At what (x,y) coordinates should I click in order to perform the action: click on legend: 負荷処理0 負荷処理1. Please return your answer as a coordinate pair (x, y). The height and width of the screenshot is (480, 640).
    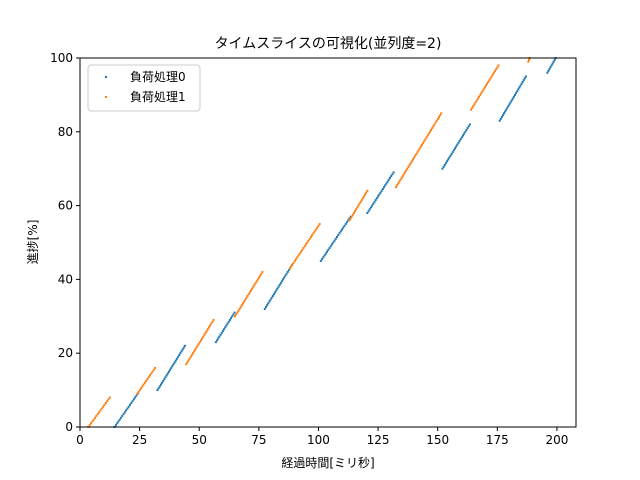
    Looking at the image, I should click on (144, 88).